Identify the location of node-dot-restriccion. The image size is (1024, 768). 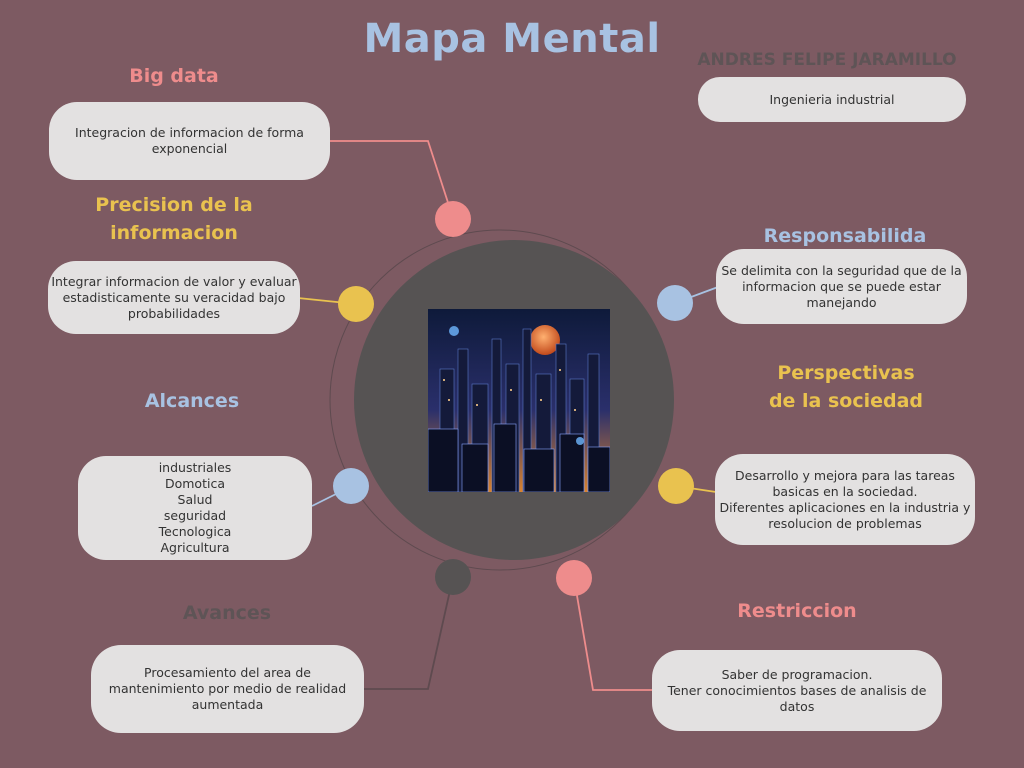
(574, 578).